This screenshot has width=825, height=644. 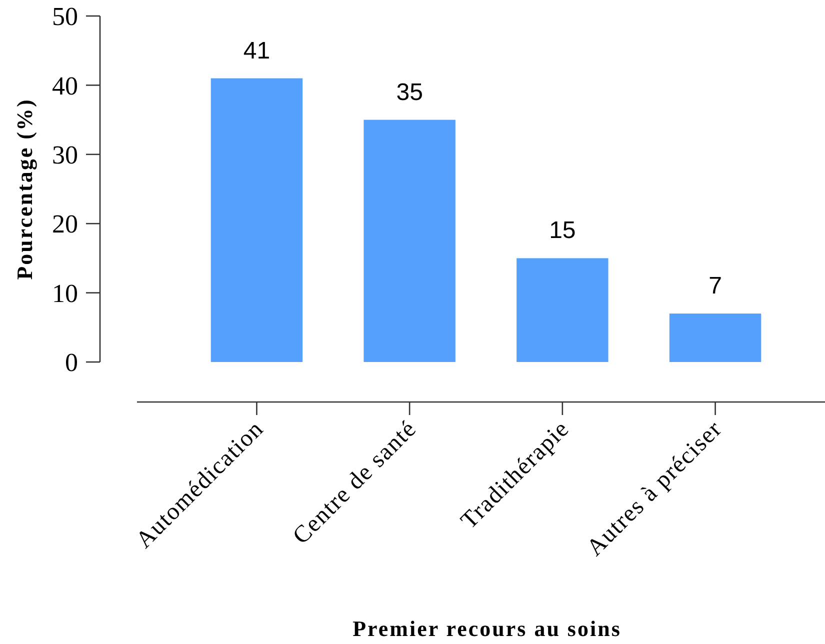 What do you see at coordinates (24, 189) in the screenshot?
I see `y-axis-title: Pourcentage (%)` at bounding box center [24, 189].